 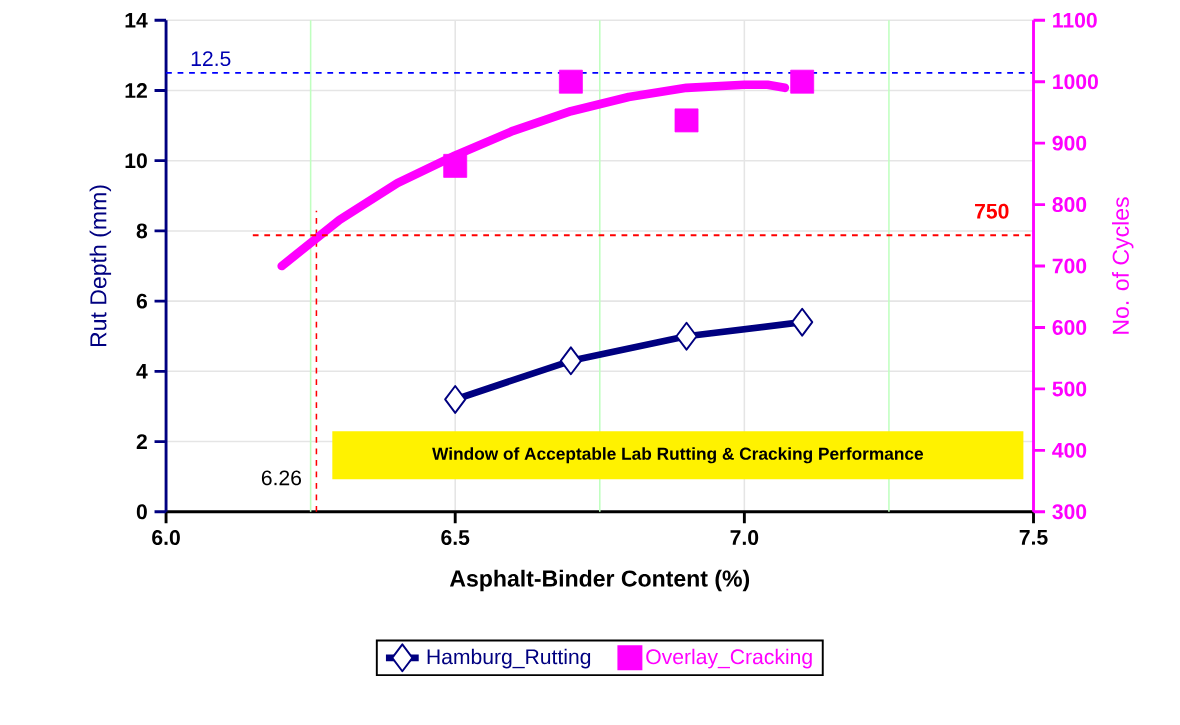 What do you see at coordinates (141, 512) in the screenshot?
I see `y-tick-label: 0` at bounding box center [141, 512].